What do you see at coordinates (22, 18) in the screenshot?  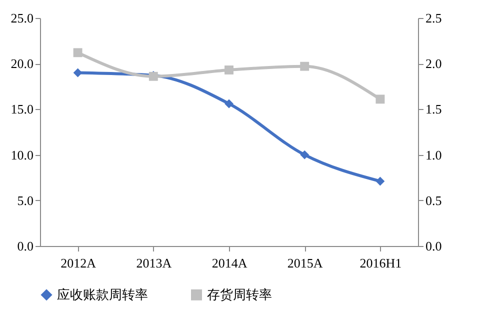 I see `y-tick-label: 25.0` at bounding box center [22, 18].